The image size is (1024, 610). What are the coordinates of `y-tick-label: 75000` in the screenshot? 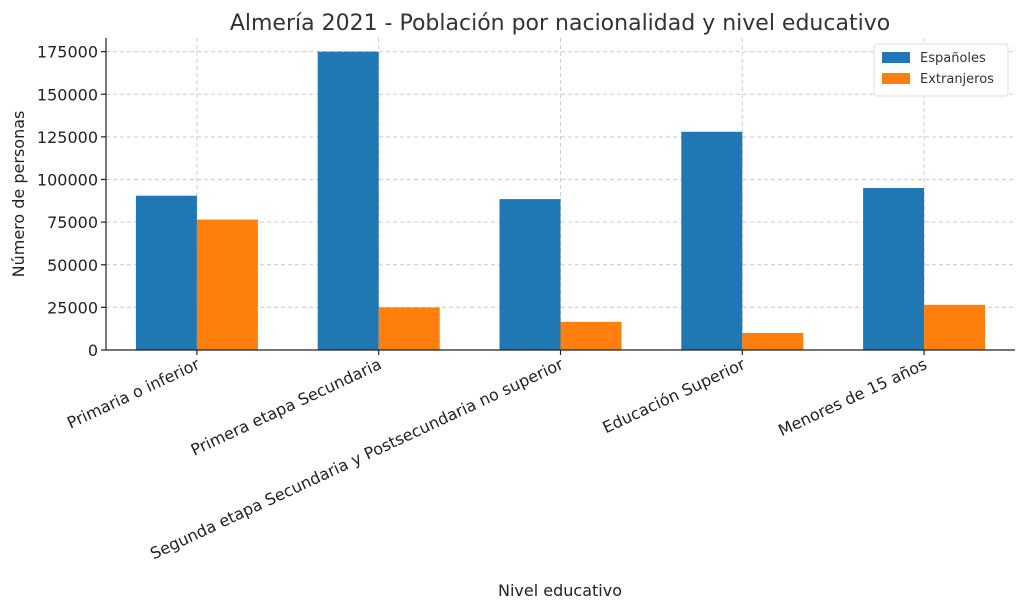 It's located at (72, 222).